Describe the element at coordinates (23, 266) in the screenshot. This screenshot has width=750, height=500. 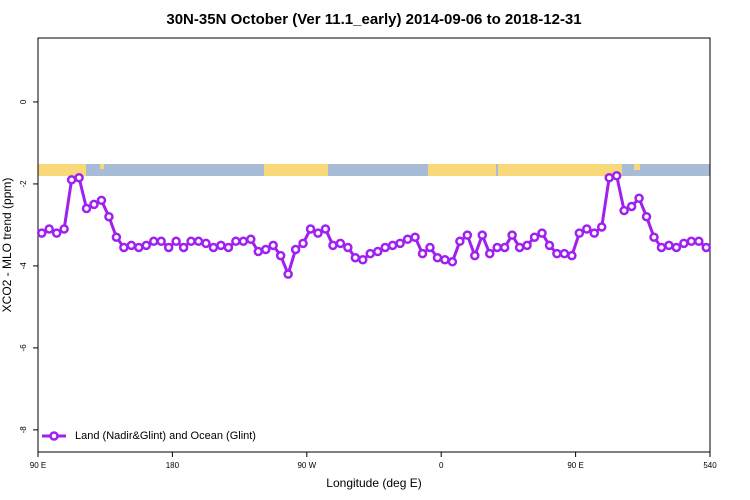
I see `y-tick-label: -4` at that location.